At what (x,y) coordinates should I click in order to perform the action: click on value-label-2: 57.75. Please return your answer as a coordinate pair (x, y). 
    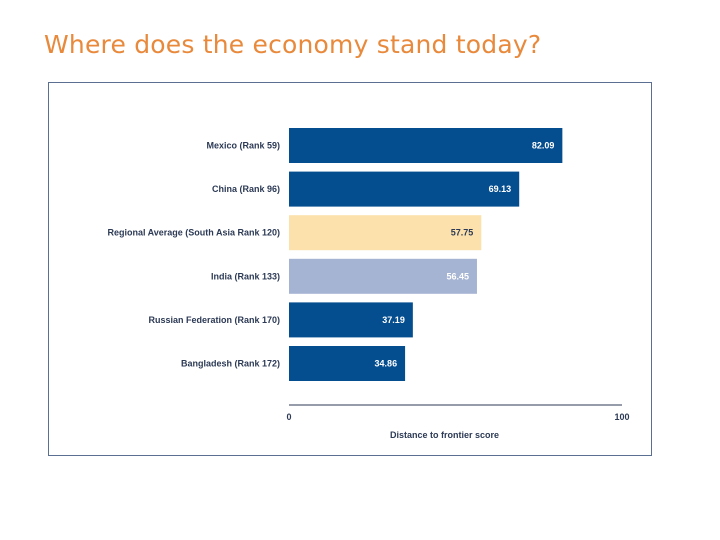
    Looking at the image, I should click on (462, 233).